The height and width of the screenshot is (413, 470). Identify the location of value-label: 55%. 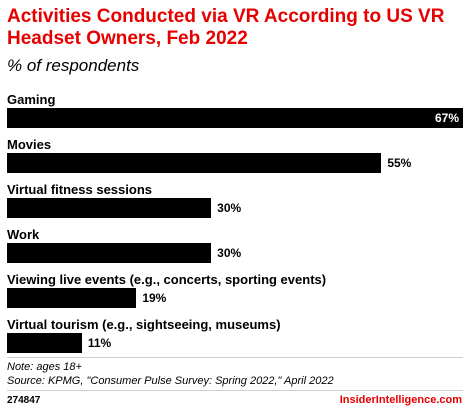
(399, 163).